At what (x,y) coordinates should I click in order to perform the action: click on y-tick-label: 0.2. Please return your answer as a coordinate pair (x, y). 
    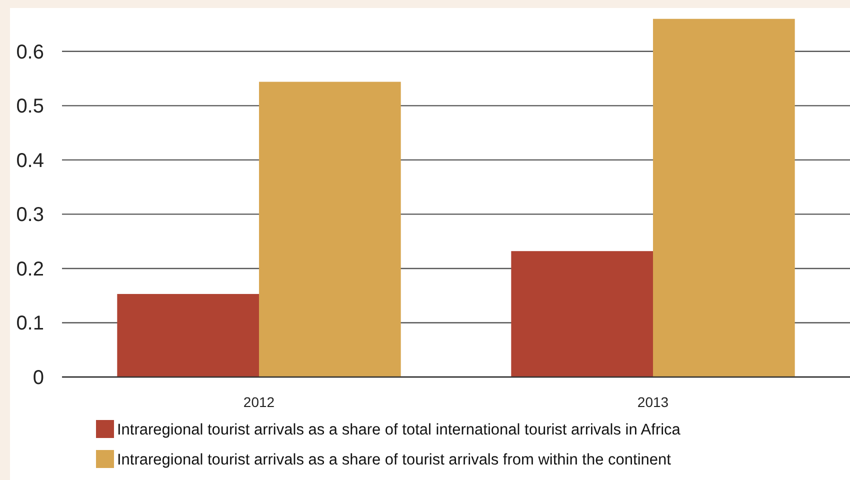
    Looking at the image, I should click on (30, 269).